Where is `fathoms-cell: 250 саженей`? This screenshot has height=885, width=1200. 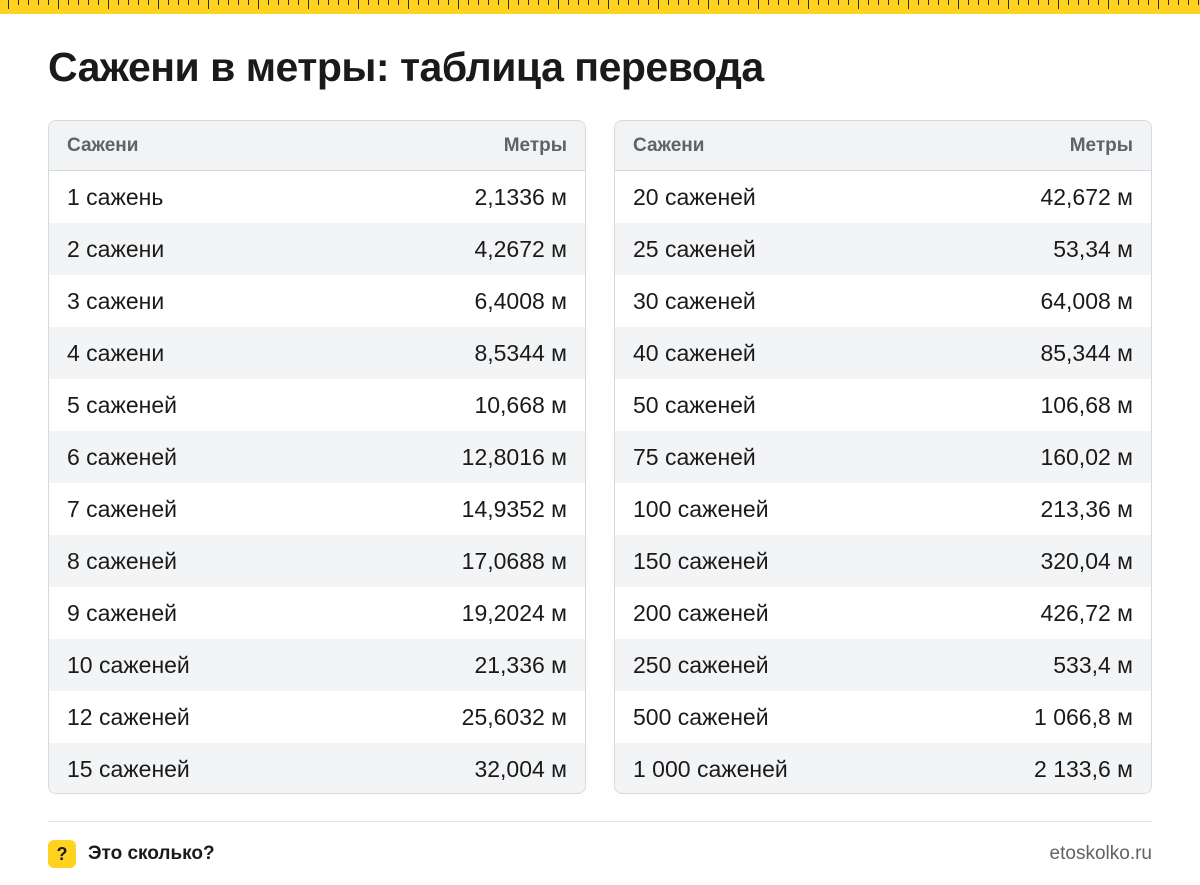 fathoms-cell: 250 саженей is located at coordinates (701, 664).